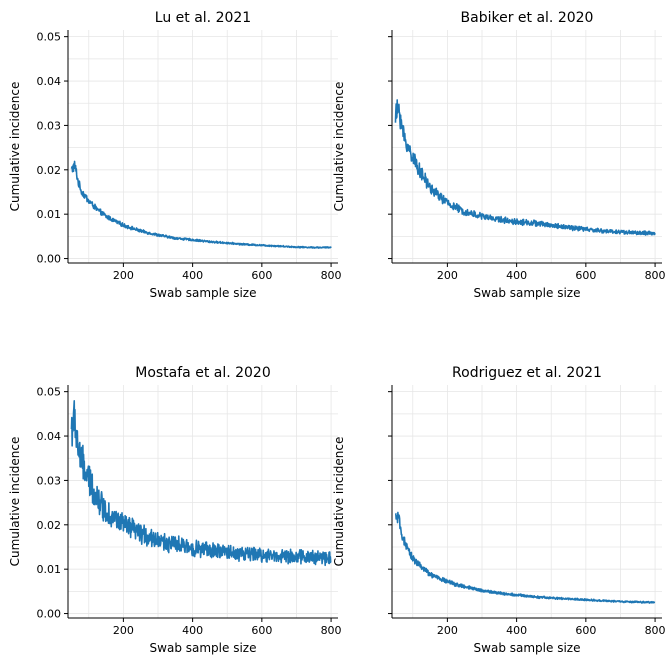 This screenshot has width=672, height=671. Describe the element at coordinates (527, 18) in the screenshot. I see `panel-title: Babiker et al. 2020` at that location.